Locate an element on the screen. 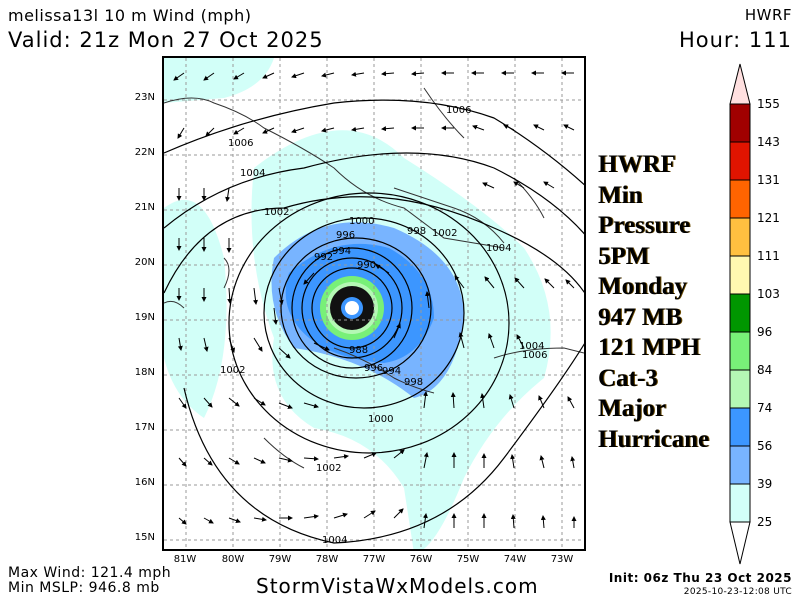 The width and height of the screenshot is (800, 600). lat-label: 18N is located at coordinates (144, 372).